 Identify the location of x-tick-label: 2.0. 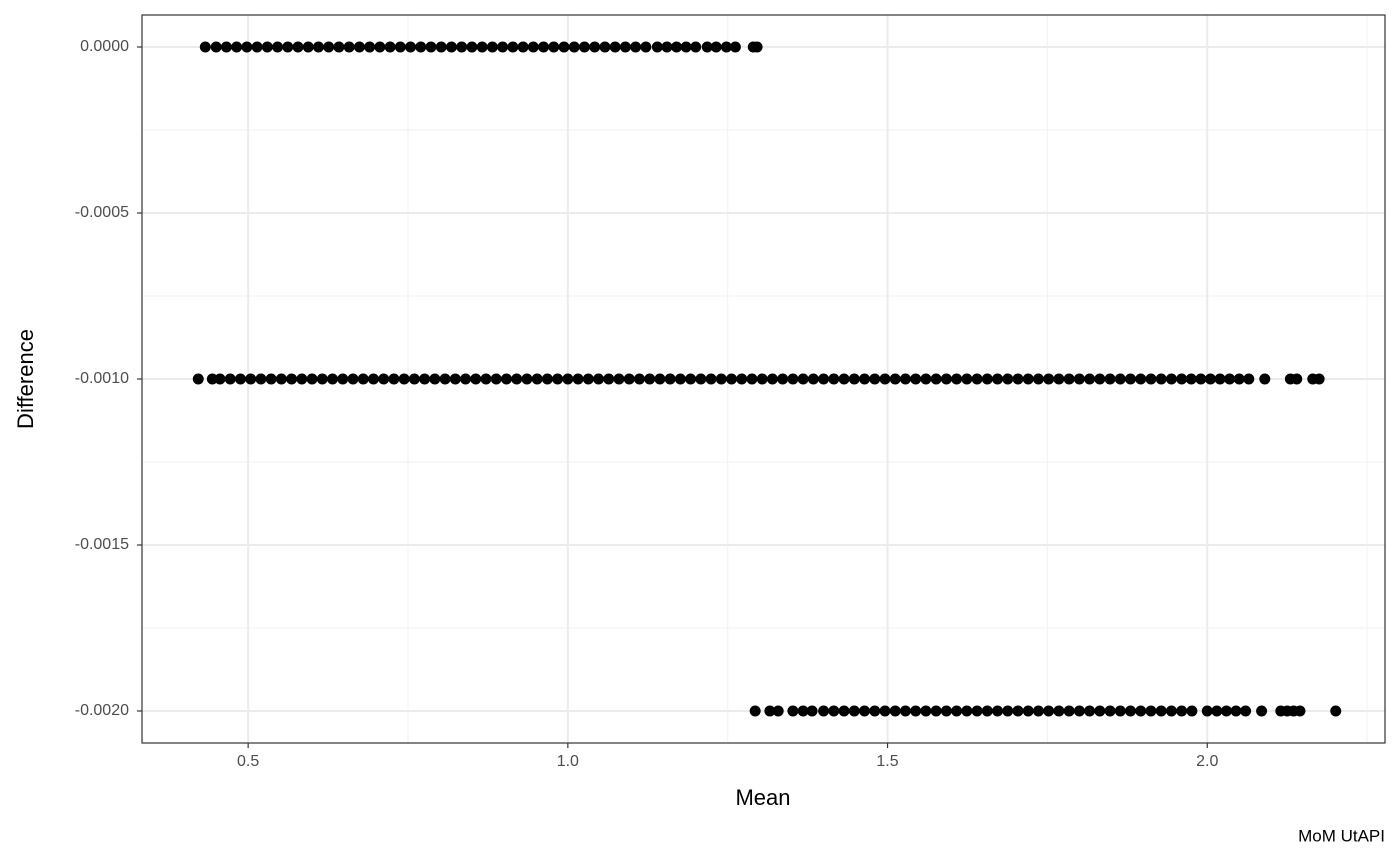
(1207, 761).